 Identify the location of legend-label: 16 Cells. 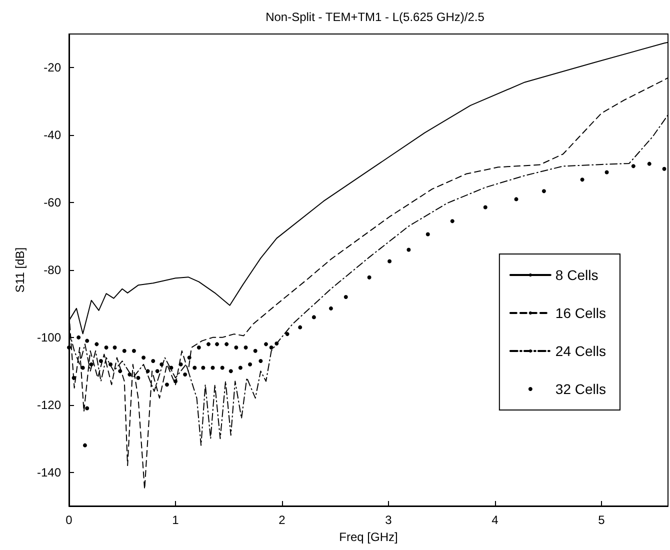
(580, 313).